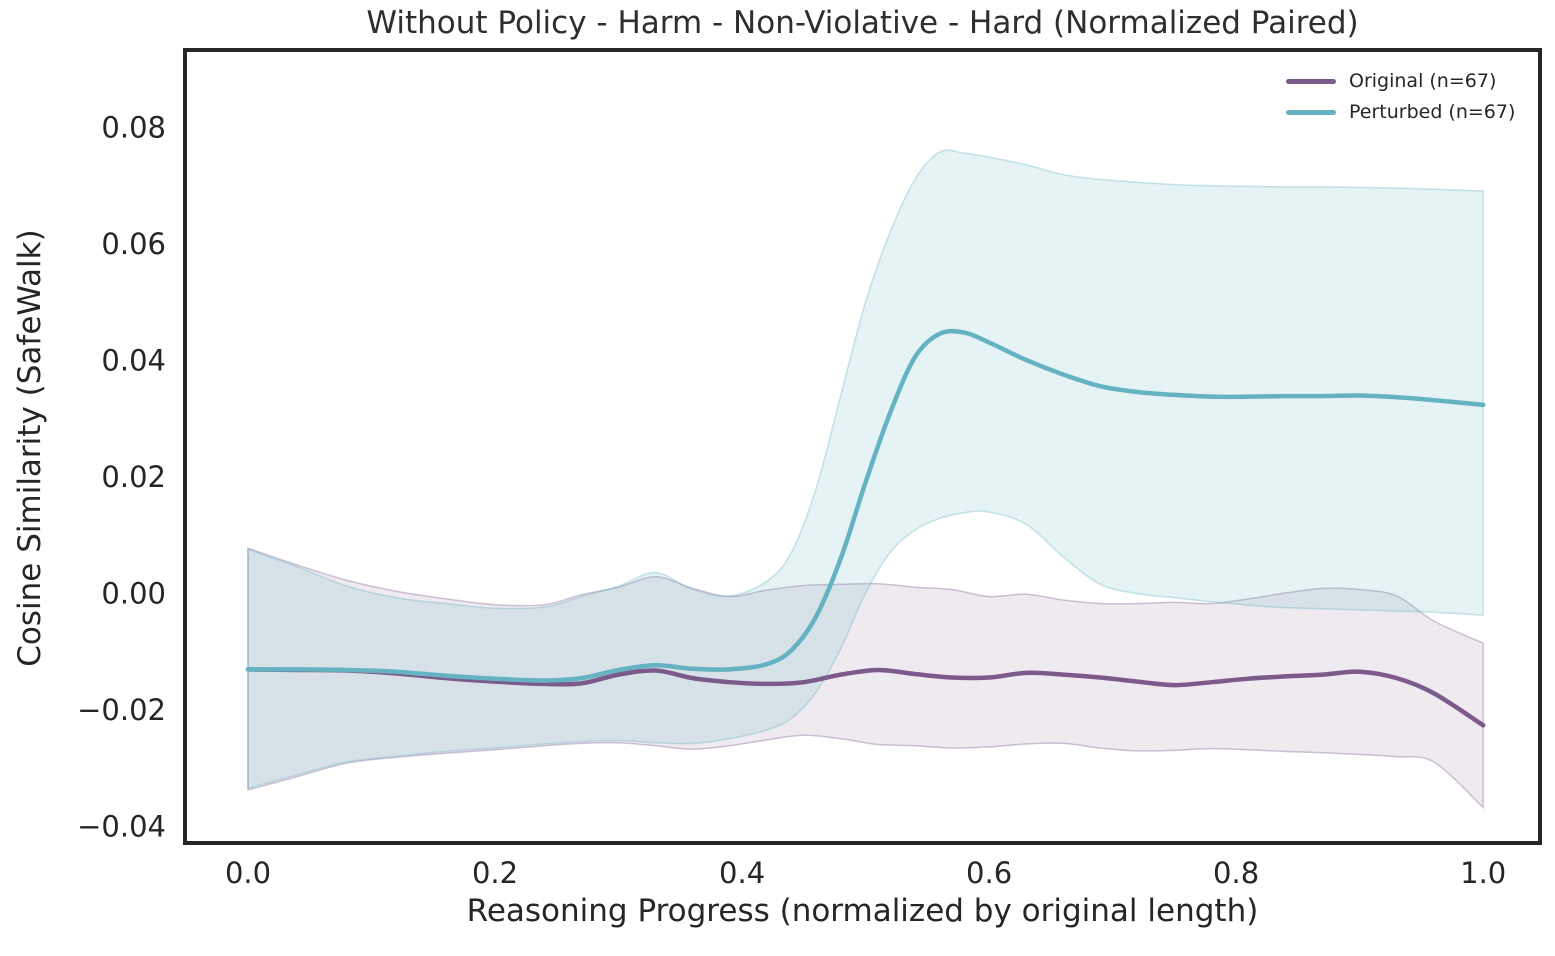  Describe the element at coordinates (1236, 873) in the screenshot. I see `x-tick-label: 0.8` at that location.